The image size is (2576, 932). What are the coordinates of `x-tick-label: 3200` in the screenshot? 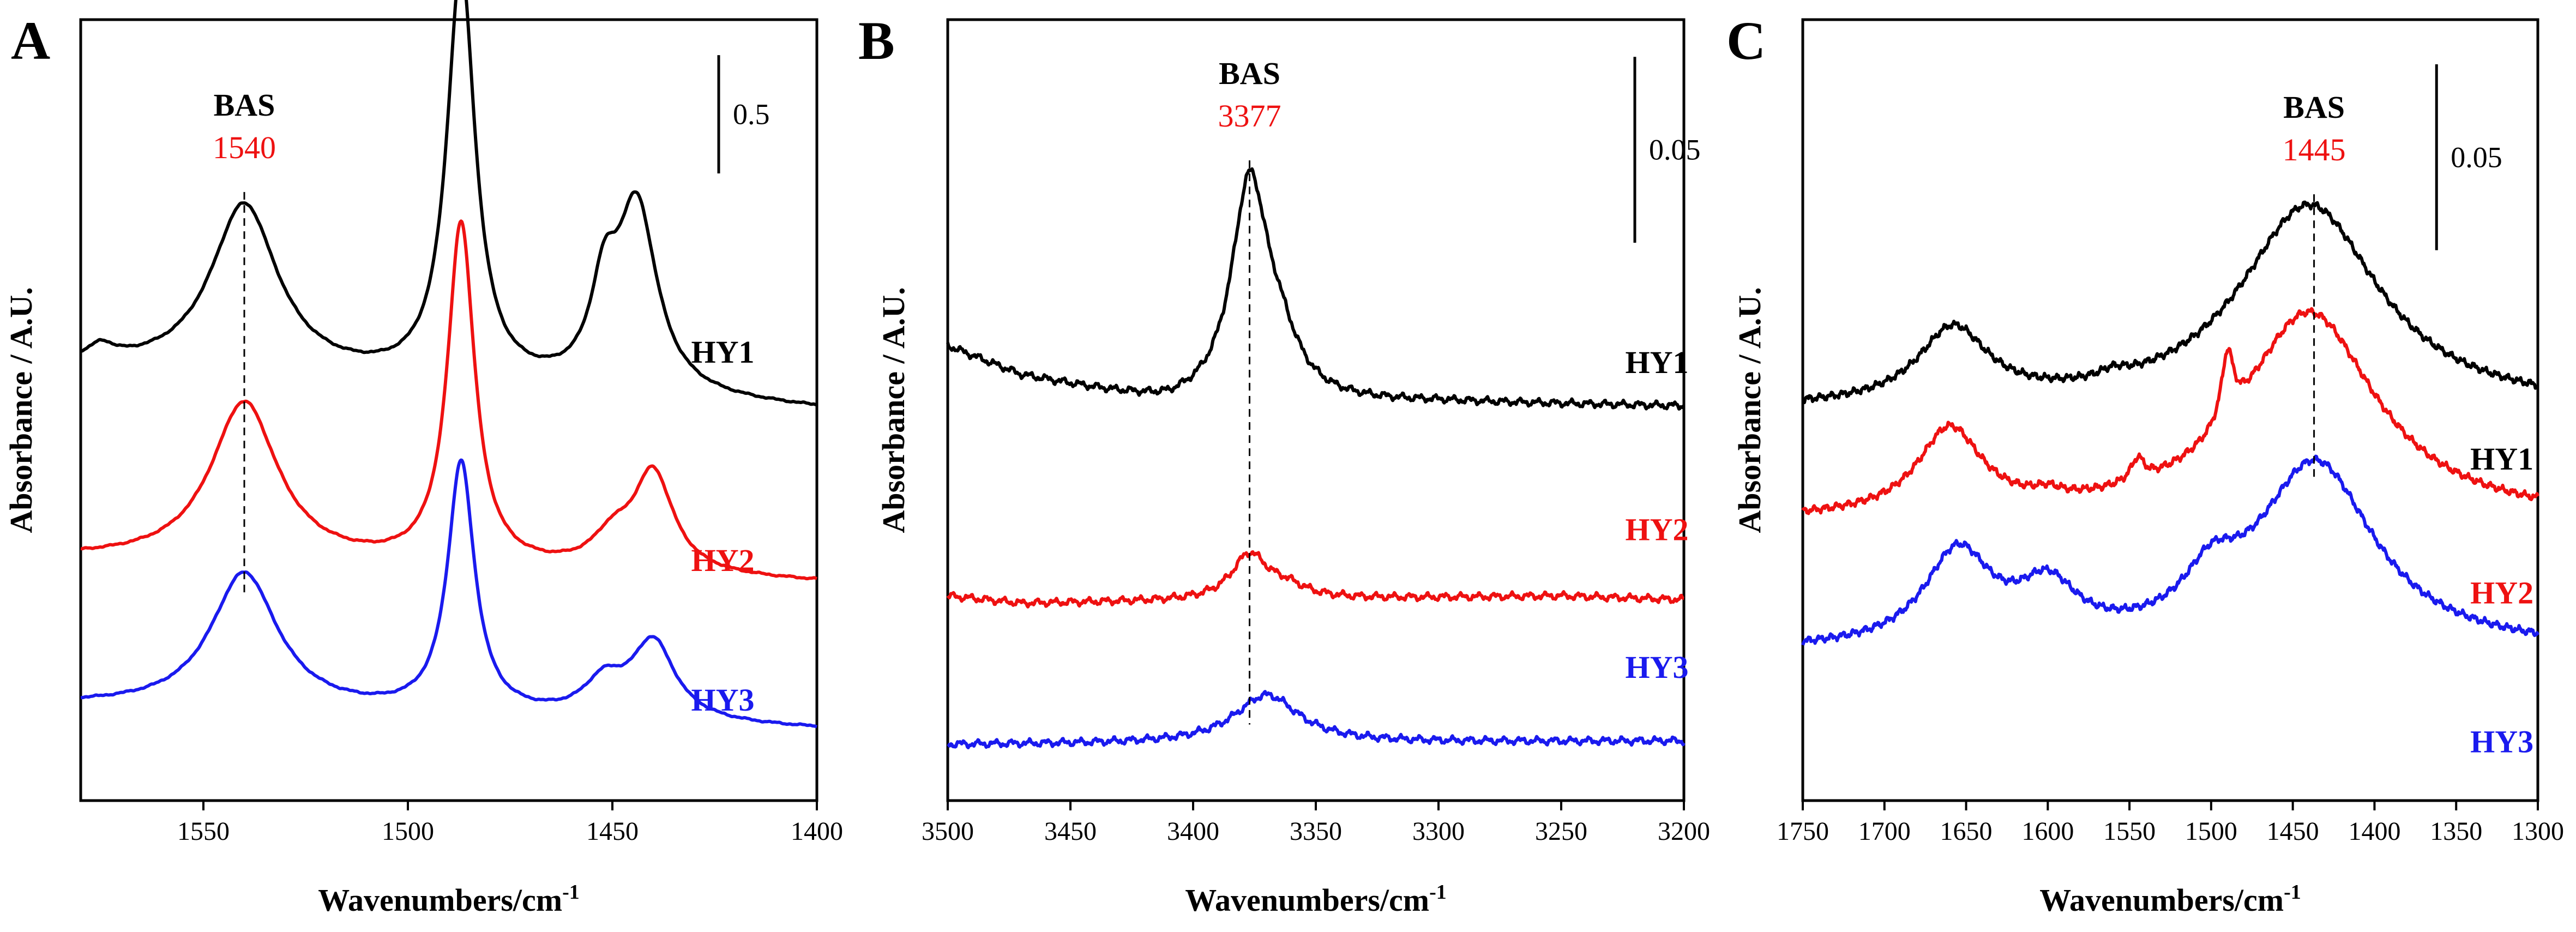 It's located at (1684, 832).